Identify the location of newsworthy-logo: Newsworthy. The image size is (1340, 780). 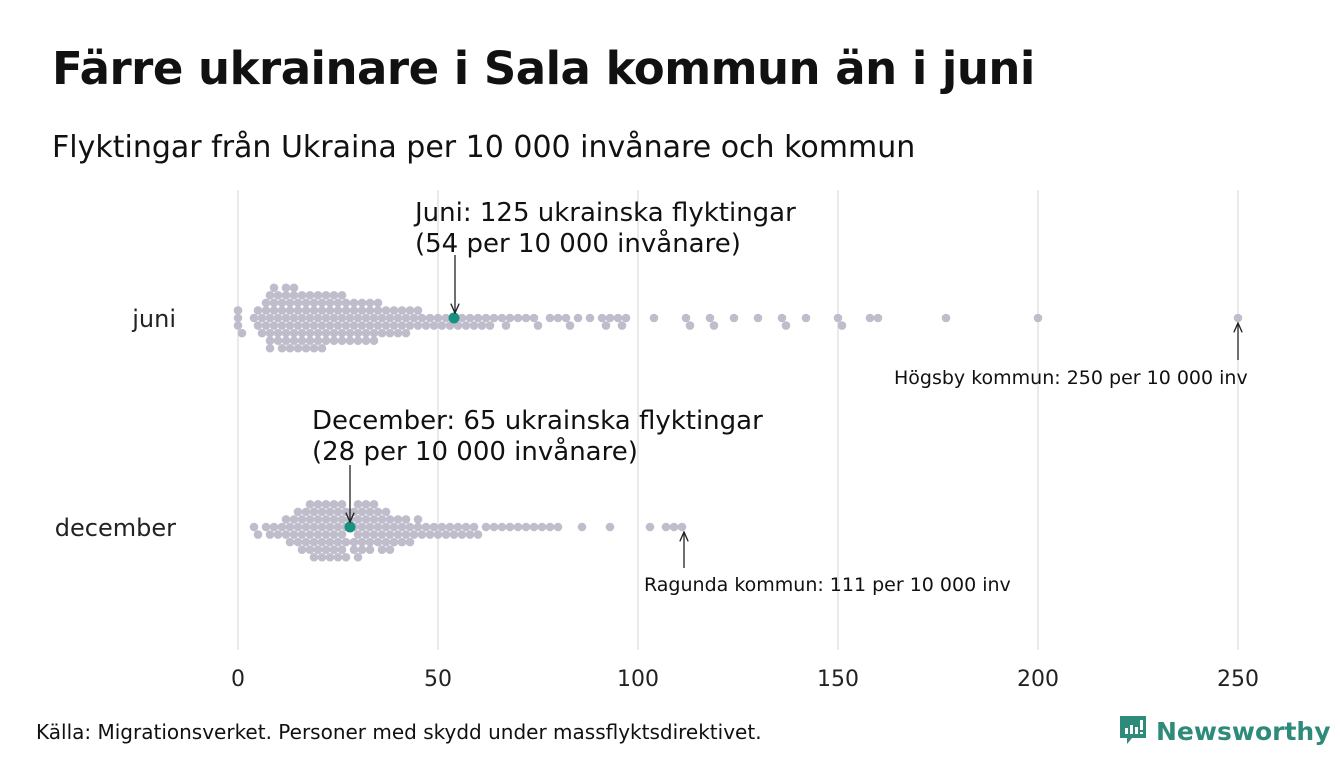
(1224, 731).